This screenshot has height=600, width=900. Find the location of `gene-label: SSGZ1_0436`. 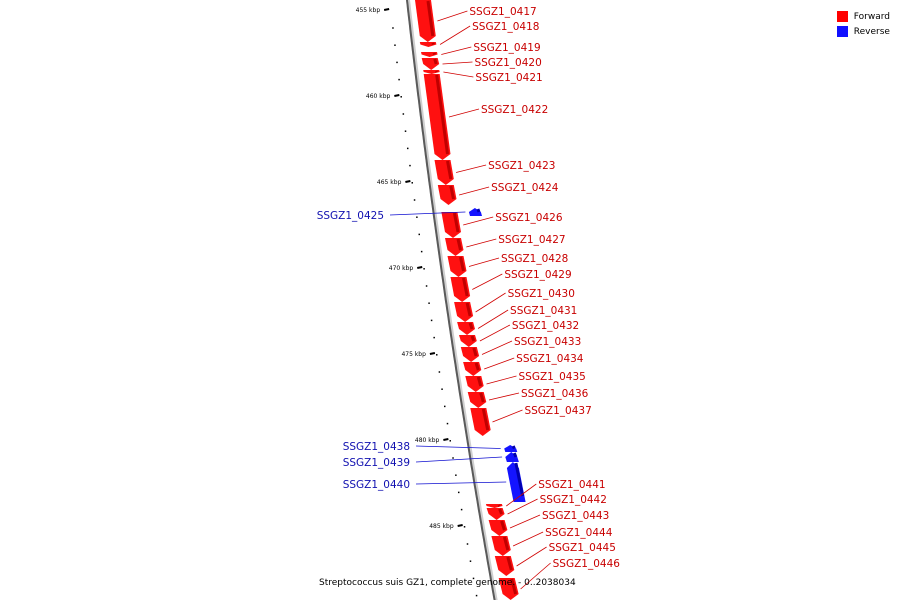

gene-label: SSGZ1_0436 is located at coordinates (555, 394).